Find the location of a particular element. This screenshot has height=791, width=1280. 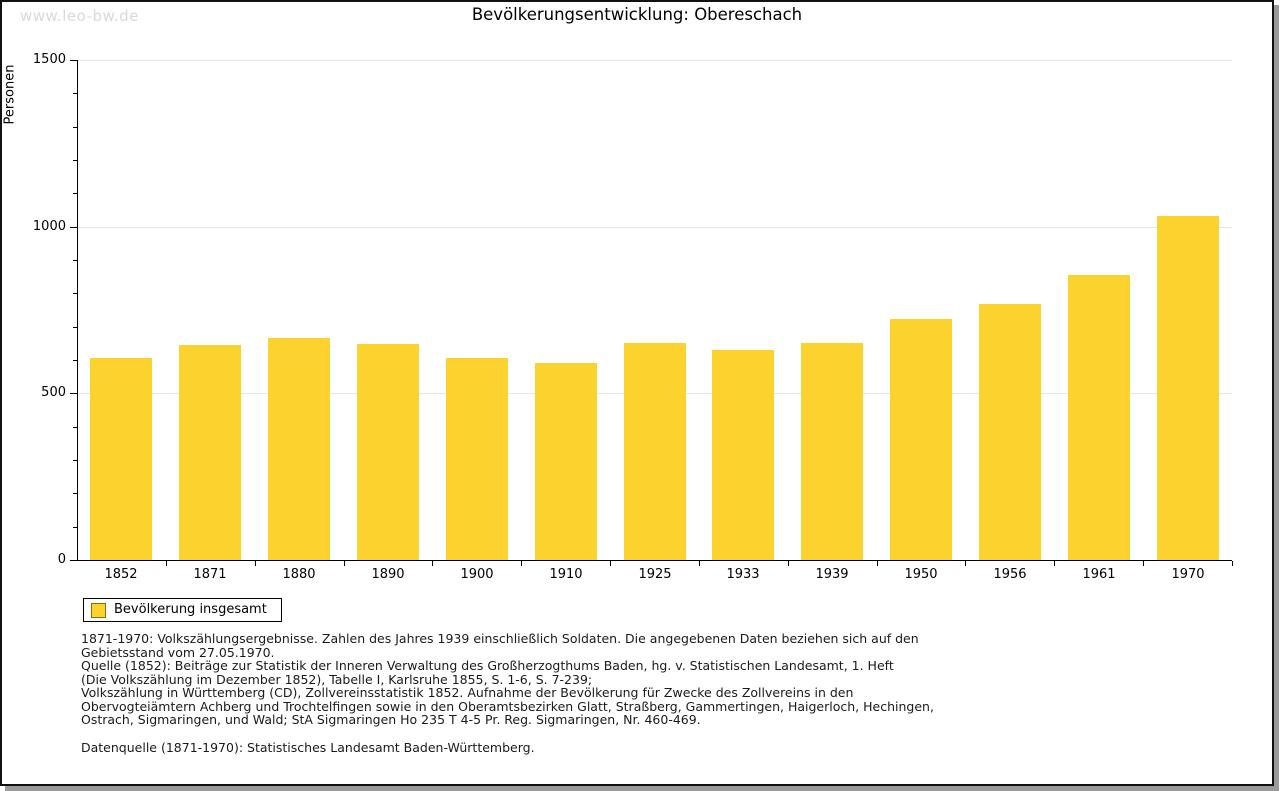

x-tick-label: 1939 is located at coordinates (832, 574).